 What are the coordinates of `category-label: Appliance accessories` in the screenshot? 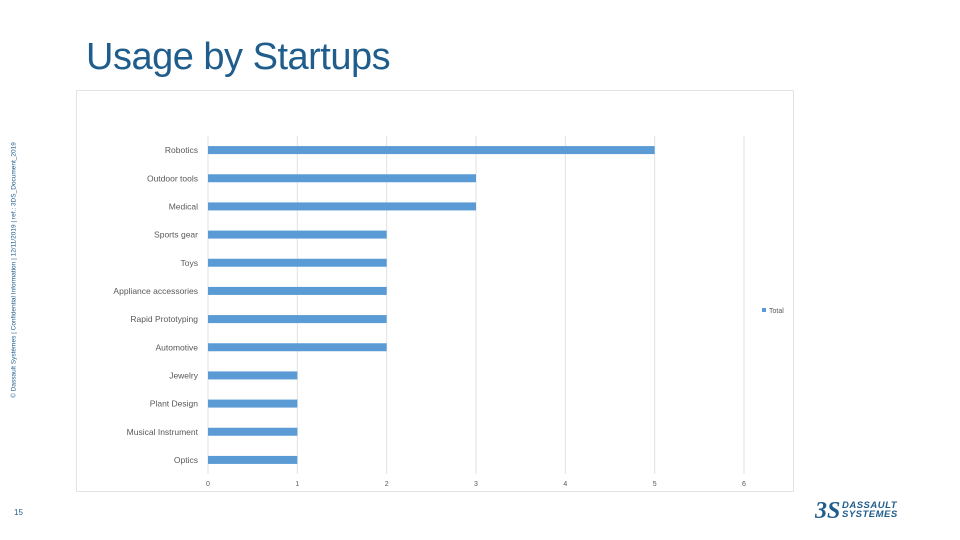 It's located at (155, 291).